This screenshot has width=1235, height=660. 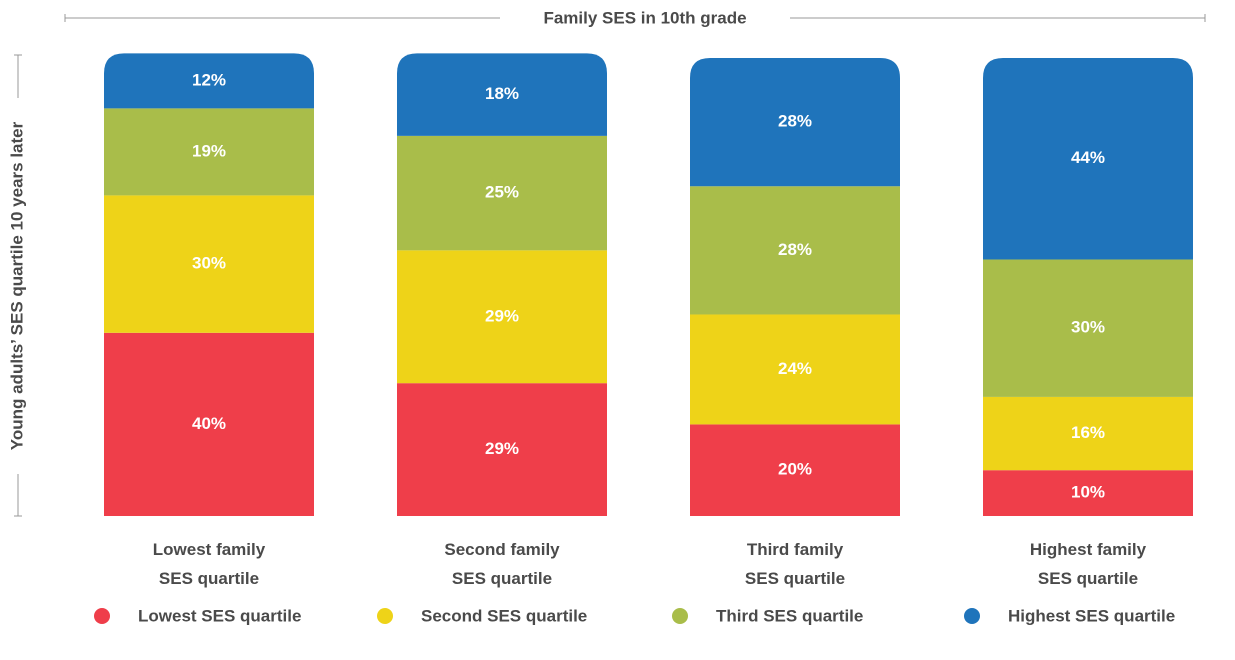 I want to click on legend-label: Second SES quartile, so click(x=504, y=615).